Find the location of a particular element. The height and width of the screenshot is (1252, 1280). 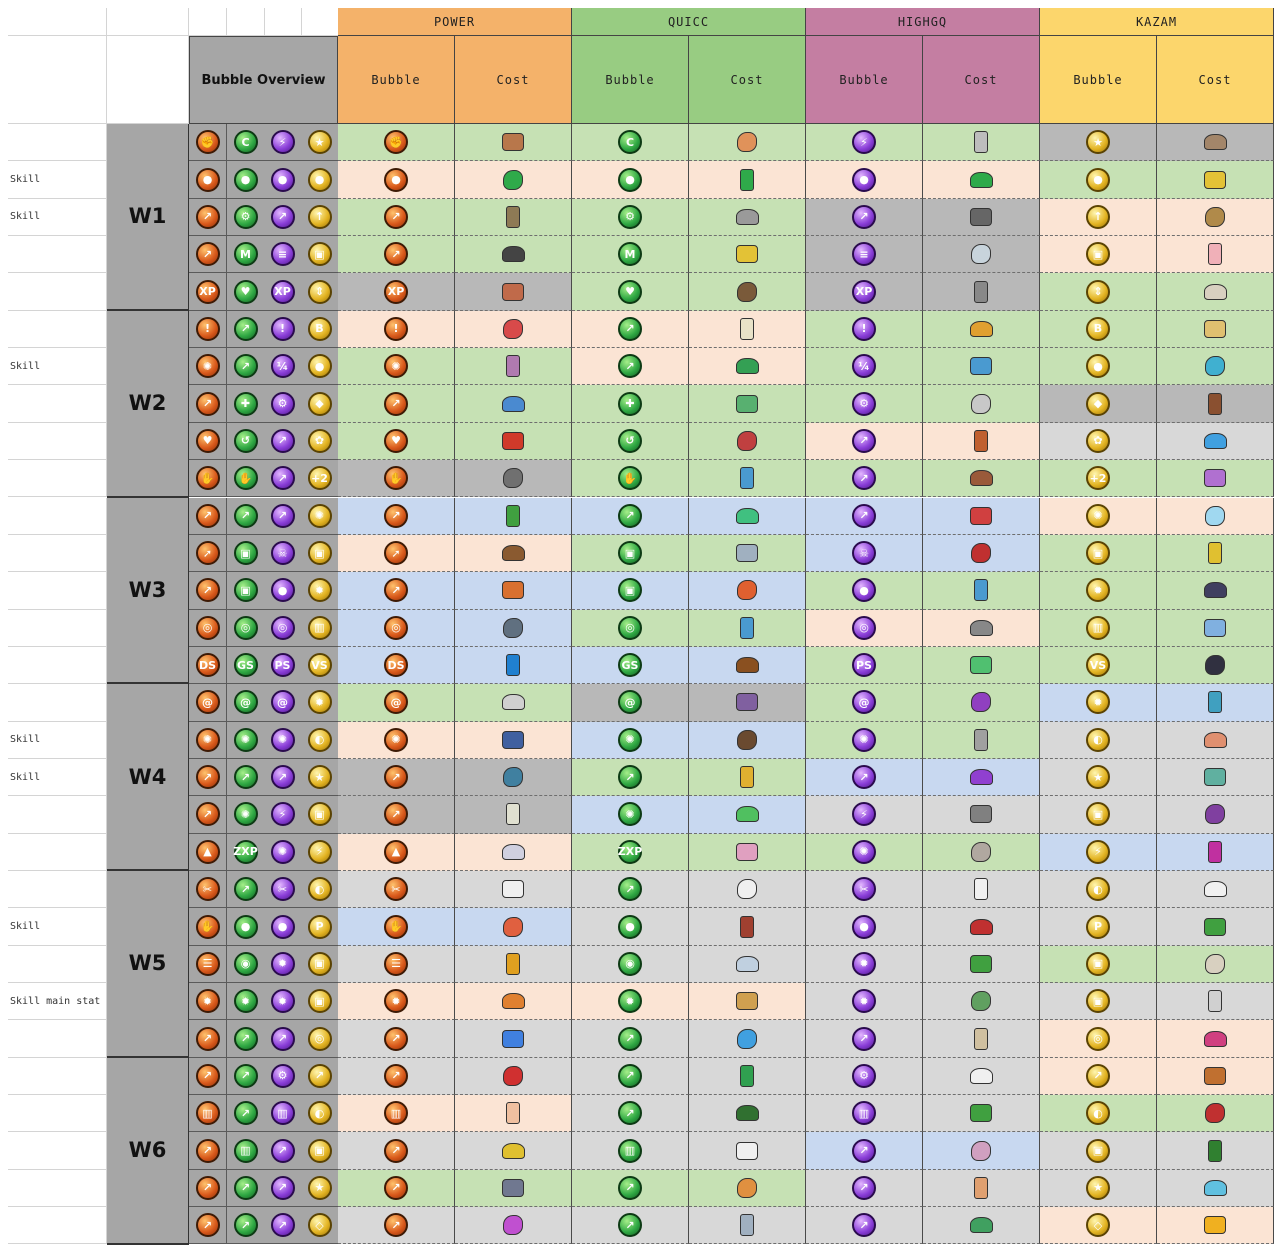

bubble-cell: ⚡ is located at coordinates (864, 143).